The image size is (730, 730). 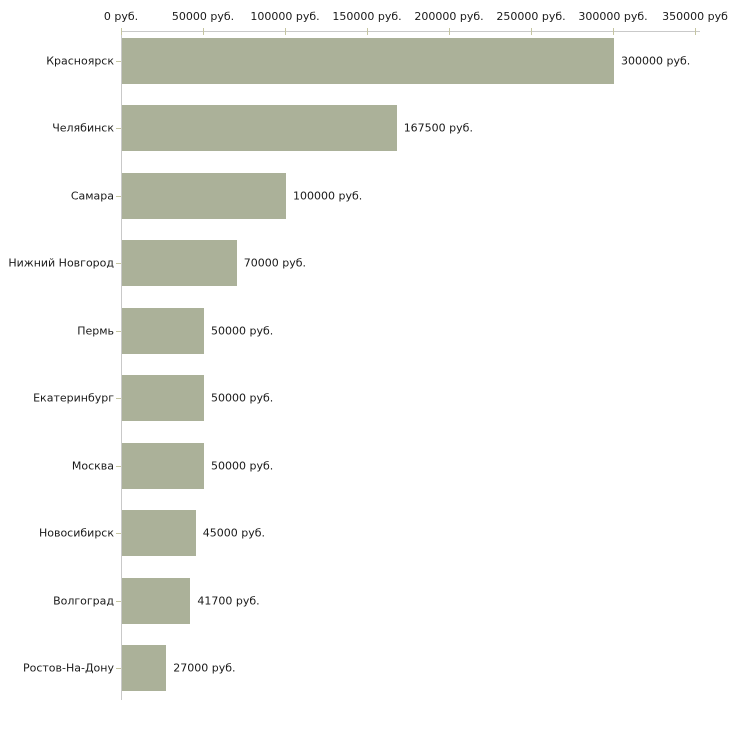 I want to click on bar-value-label: 27000 руб., so click(x=204, y=668).